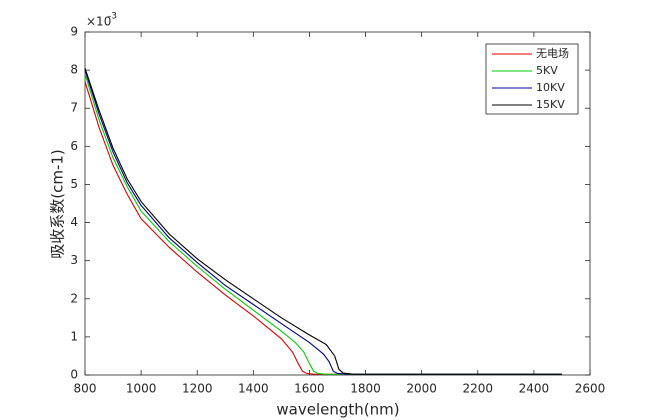 The height and width of the screenshot is (420, 653). Describe the element at coordinates (74, 375) in the screenshot. I see `y-tick-label: 0` at that location.